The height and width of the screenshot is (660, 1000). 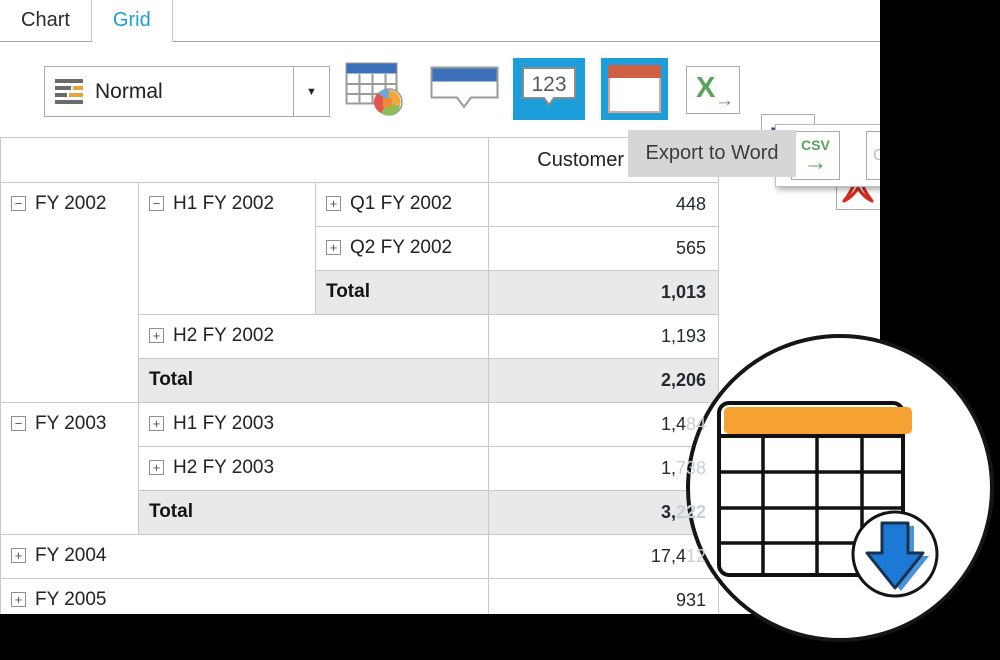 I want to click on row-label-q1fy2002: + Q1 FY 2002, so click(x=402, y=204).